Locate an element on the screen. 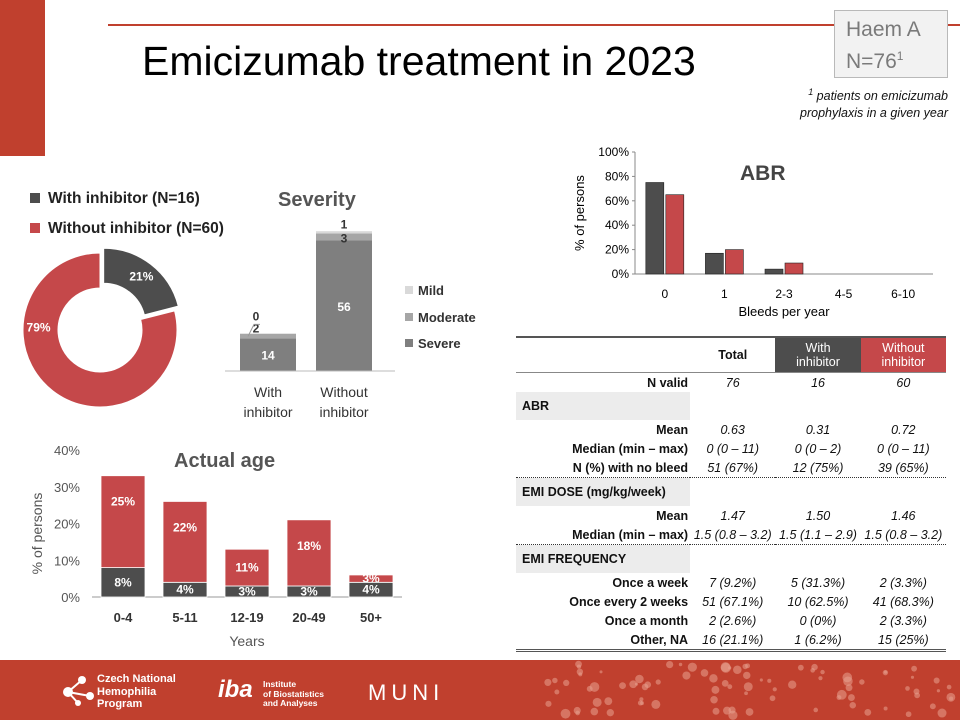  table-header-row: Total With inhibitor Without inhibitor is located at coordinates (731, 354).